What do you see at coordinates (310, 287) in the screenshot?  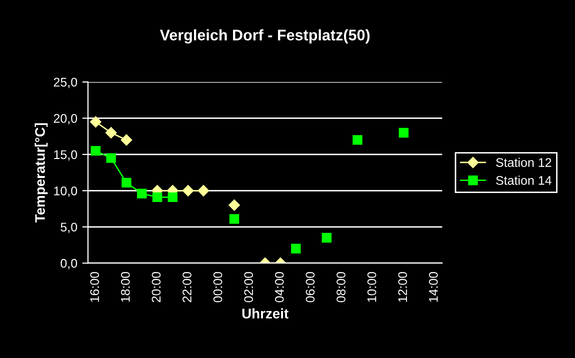 I see `x-tick-label: 06:00` at bounding box center [310, 287].